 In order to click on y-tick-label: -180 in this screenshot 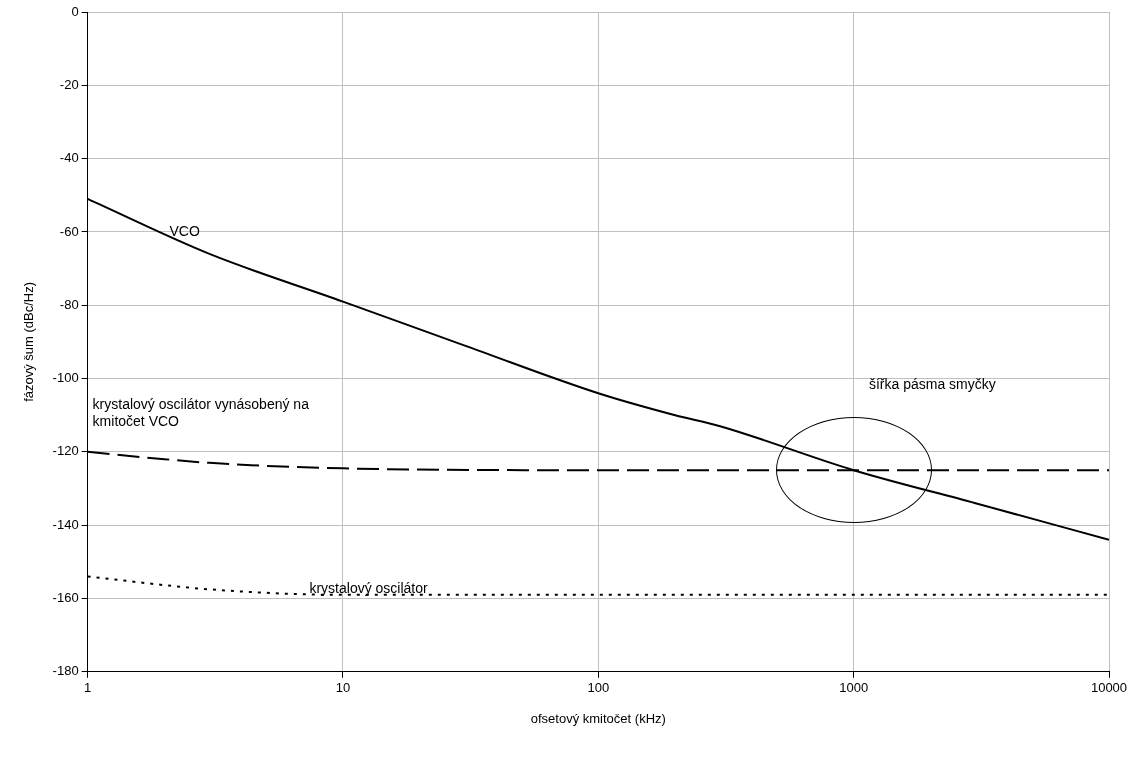, I will do `click(65, 671)`.